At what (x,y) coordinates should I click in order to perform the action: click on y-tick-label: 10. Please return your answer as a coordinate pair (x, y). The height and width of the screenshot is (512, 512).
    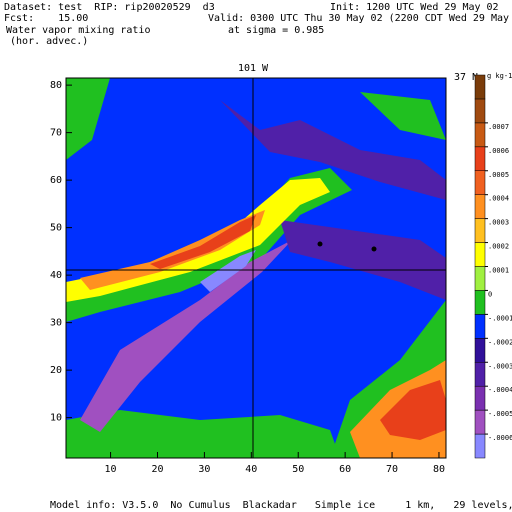
    Looking at the image, I should click on (56, 418).